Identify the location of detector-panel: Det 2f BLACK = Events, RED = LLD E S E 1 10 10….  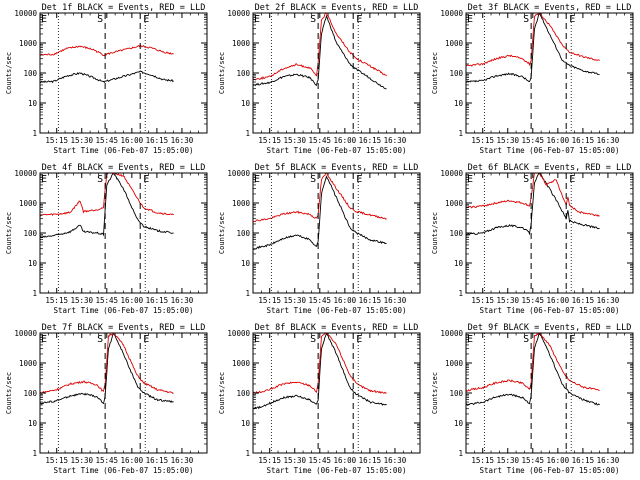
(319, 80).